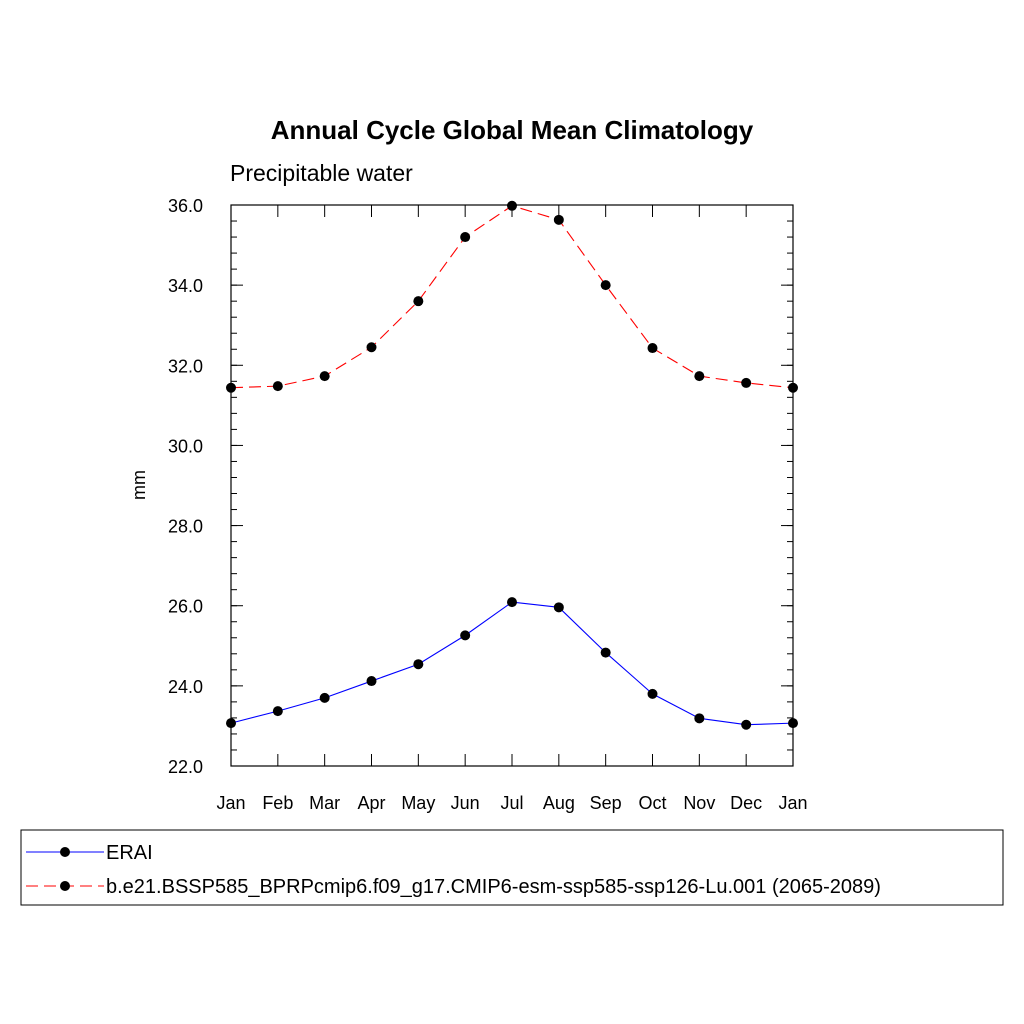 Image resolution: width=1024 pixels, height=1024 pixels. Describe the element at coordinates (129, 853) in the screenshot. I see `legend-label-1: ERAI` at that location.